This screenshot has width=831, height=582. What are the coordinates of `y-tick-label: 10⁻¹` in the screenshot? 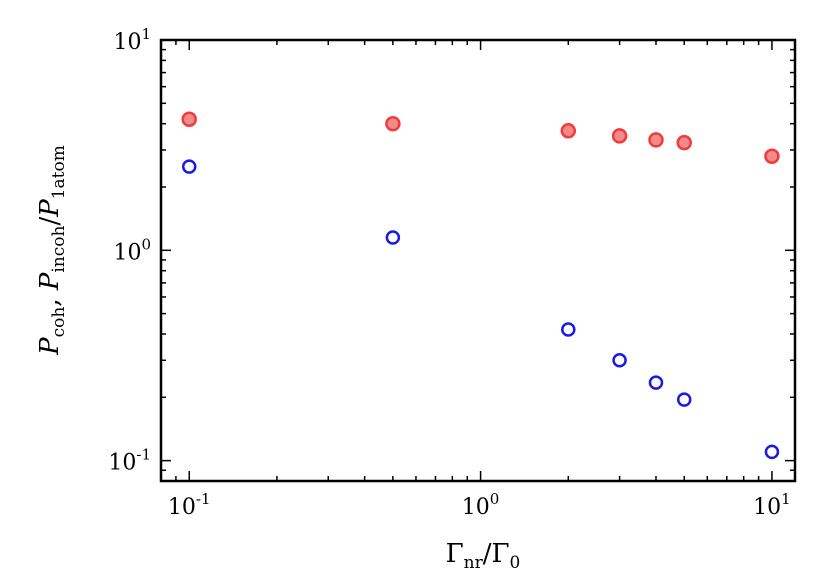 It's located at (129, 461).